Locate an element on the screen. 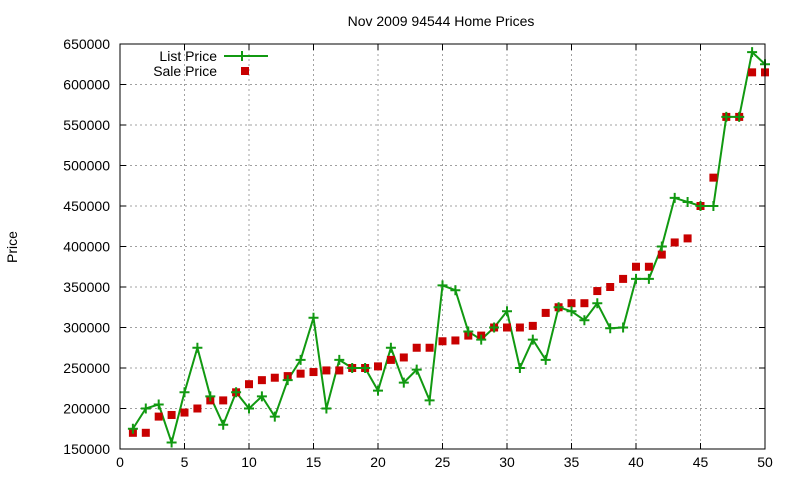  legend: List Price Sale Price is located at coordinates (210, 63).